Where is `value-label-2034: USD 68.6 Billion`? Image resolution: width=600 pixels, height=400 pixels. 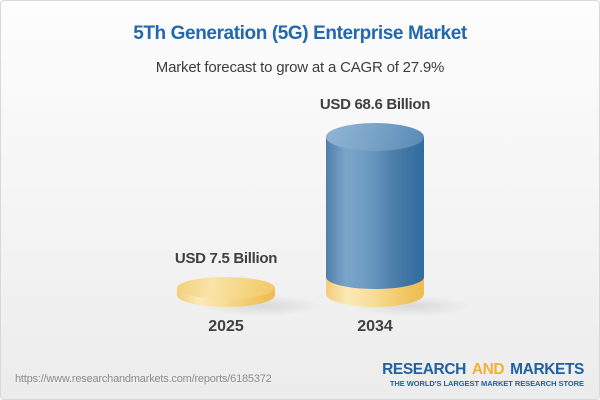 value-label-2034: USD 68.6 Billion is located at coordinates (375, 104).